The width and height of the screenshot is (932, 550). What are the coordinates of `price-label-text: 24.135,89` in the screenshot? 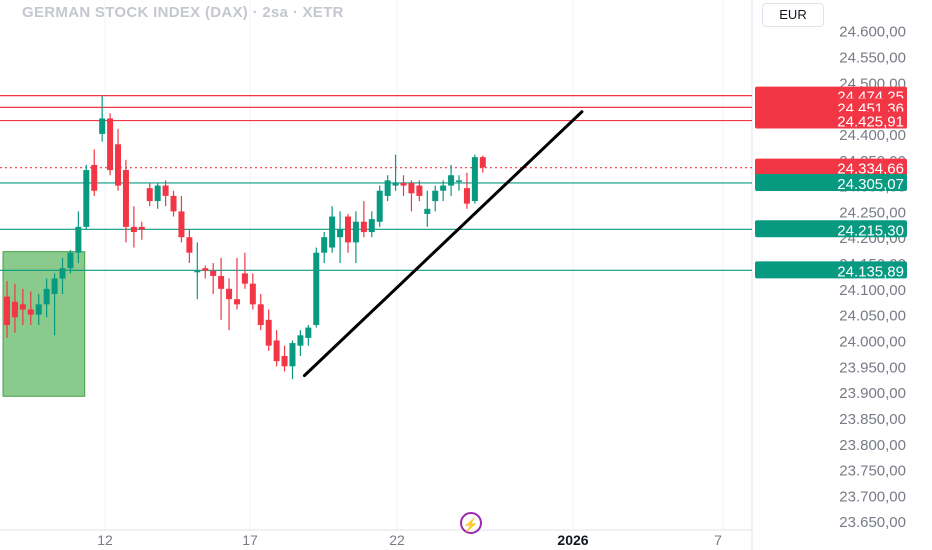 It's located at (870, 271).